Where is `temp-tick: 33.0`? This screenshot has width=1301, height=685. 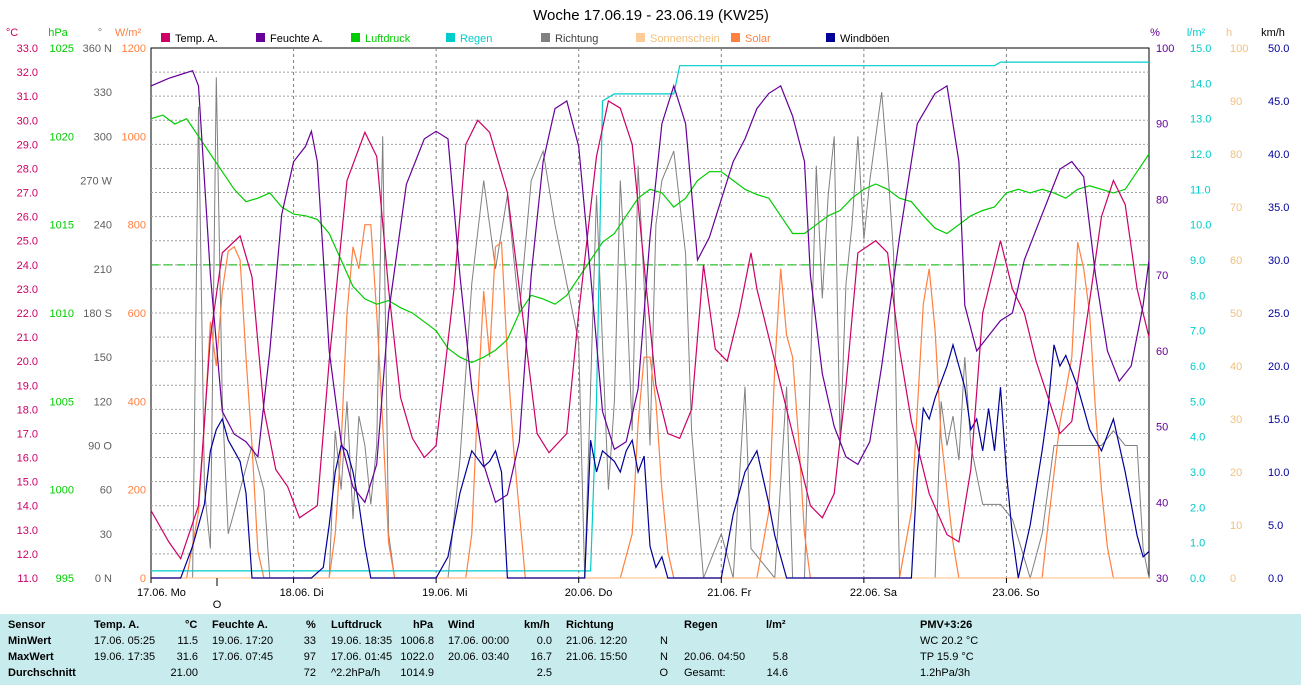 temp-tick: 33.0 is located at coordinates (27, 49).